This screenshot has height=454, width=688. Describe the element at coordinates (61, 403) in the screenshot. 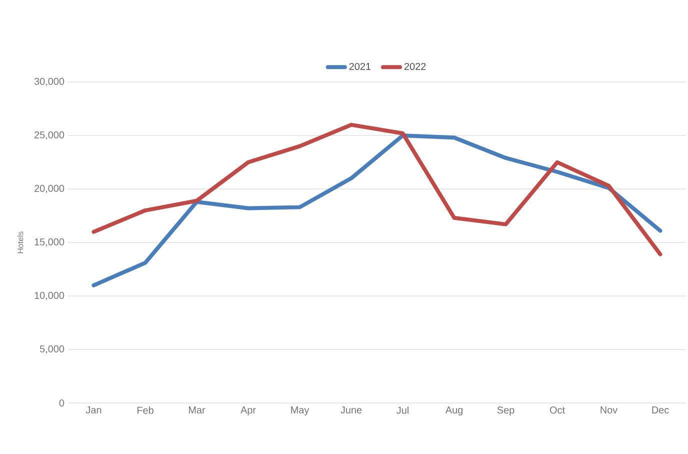

I see `y-tick-label: 0` at that location.